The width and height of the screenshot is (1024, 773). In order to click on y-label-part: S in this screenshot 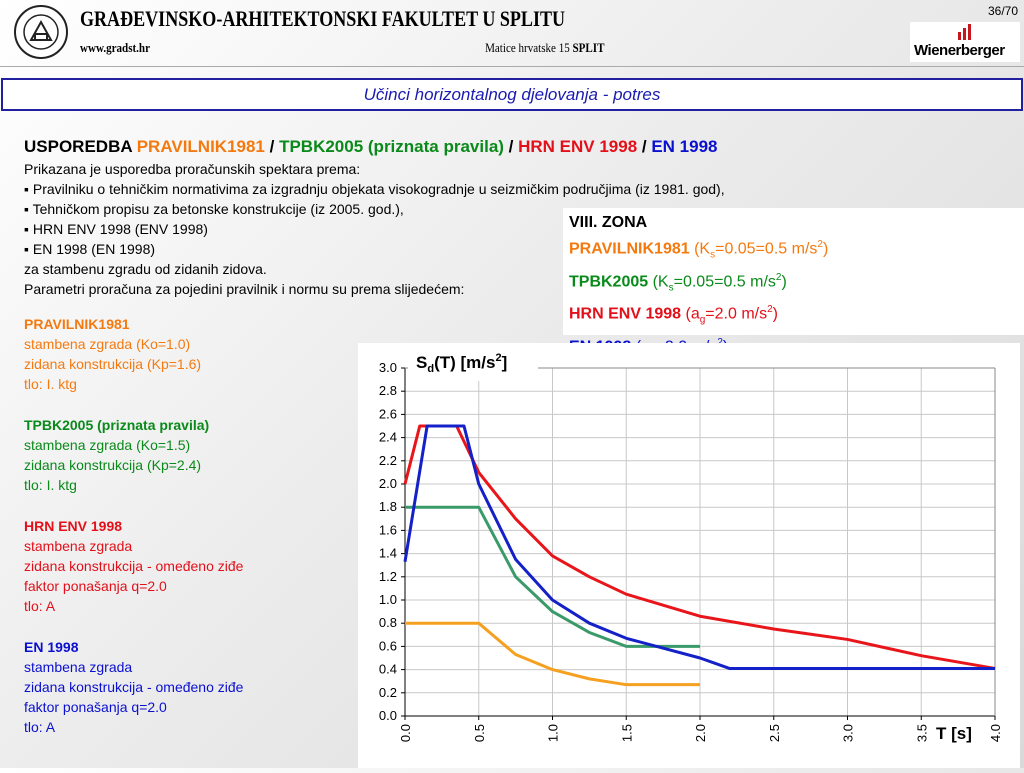, I will do `click(421, 362)`.